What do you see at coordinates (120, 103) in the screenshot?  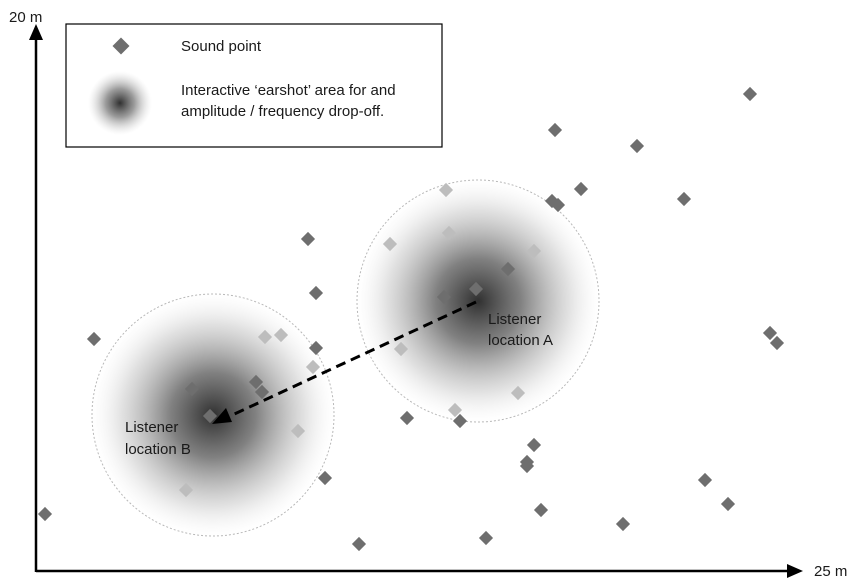 I see `legend-earshot-icon` at bounding box center [120, 103].